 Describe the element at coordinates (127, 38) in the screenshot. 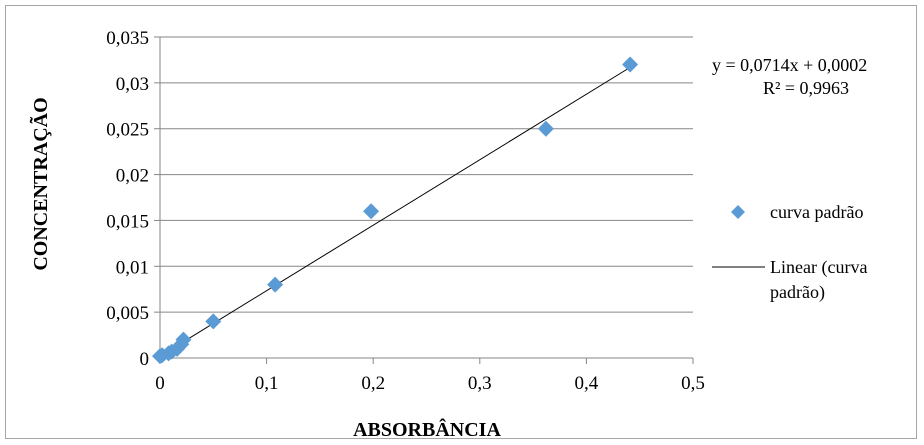

I see `y-tick-label-7: 0,035` at that location.